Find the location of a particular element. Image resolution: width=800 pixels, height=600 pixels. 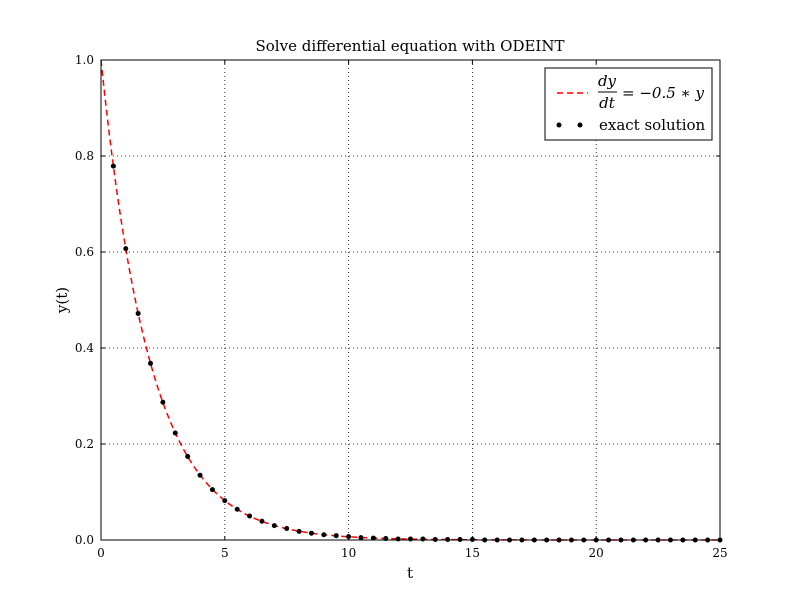

legend-label-exact-solution: exact solution is located at coordinates (652, 125).